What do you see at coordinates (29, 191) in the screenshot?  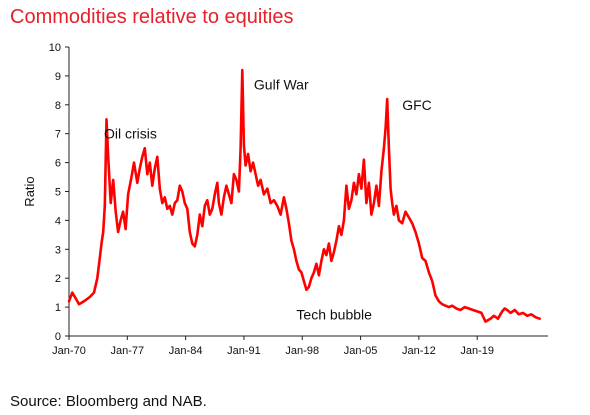 I see `y-axis-title: Ratio` at bounding box center [29, 191].